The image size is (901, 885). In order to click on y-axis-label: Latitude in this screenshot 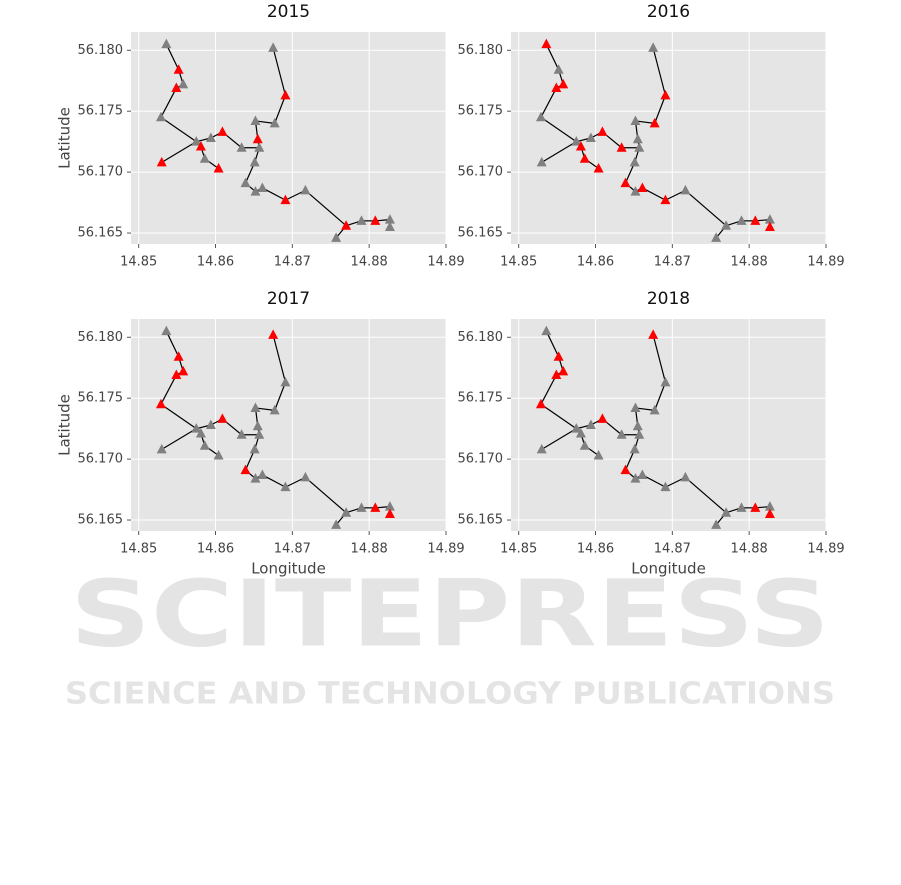, I will do `click(65, 425)`.